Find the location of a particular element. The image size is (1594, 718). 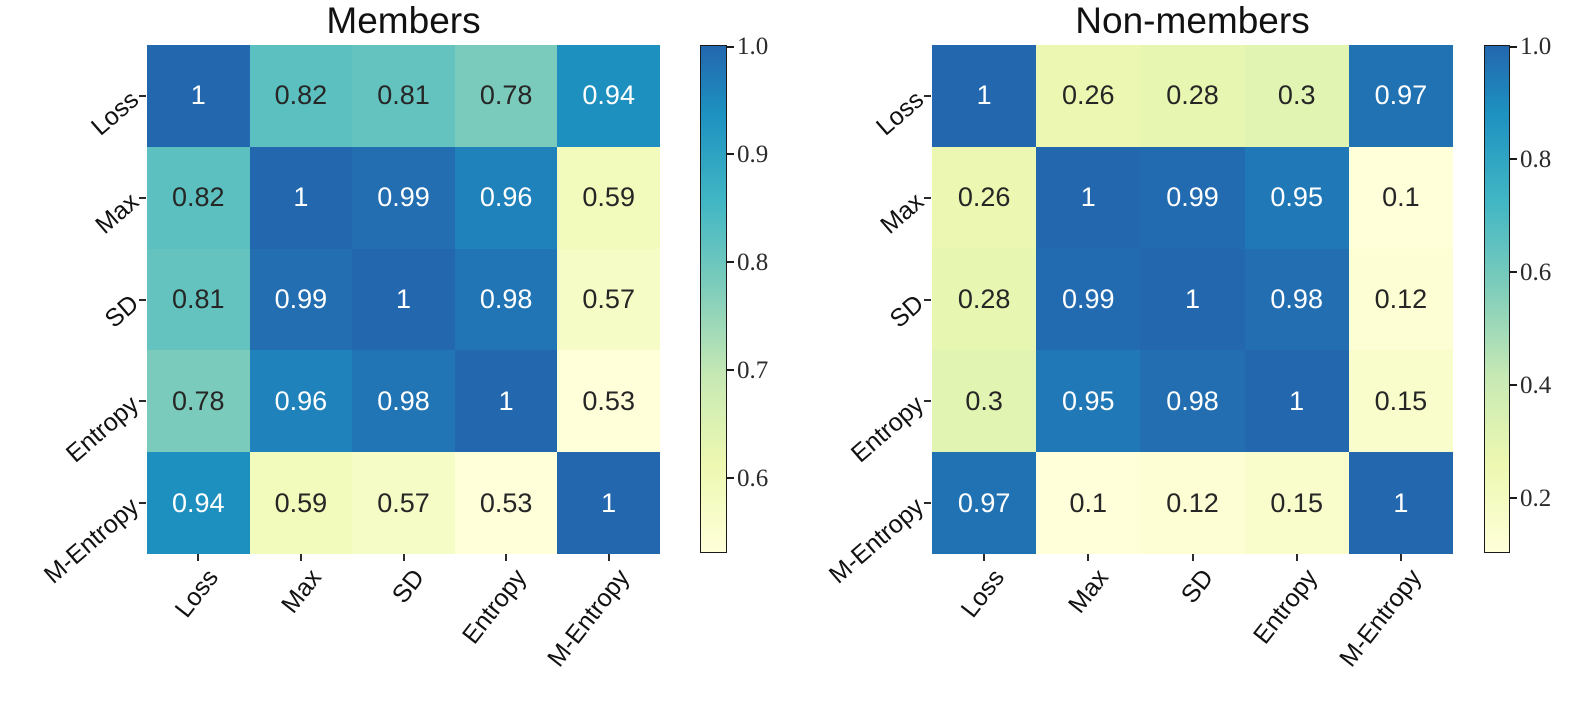

x-axis-label-m-entropy: M-Entropy is located at coordinates (1380, 618).